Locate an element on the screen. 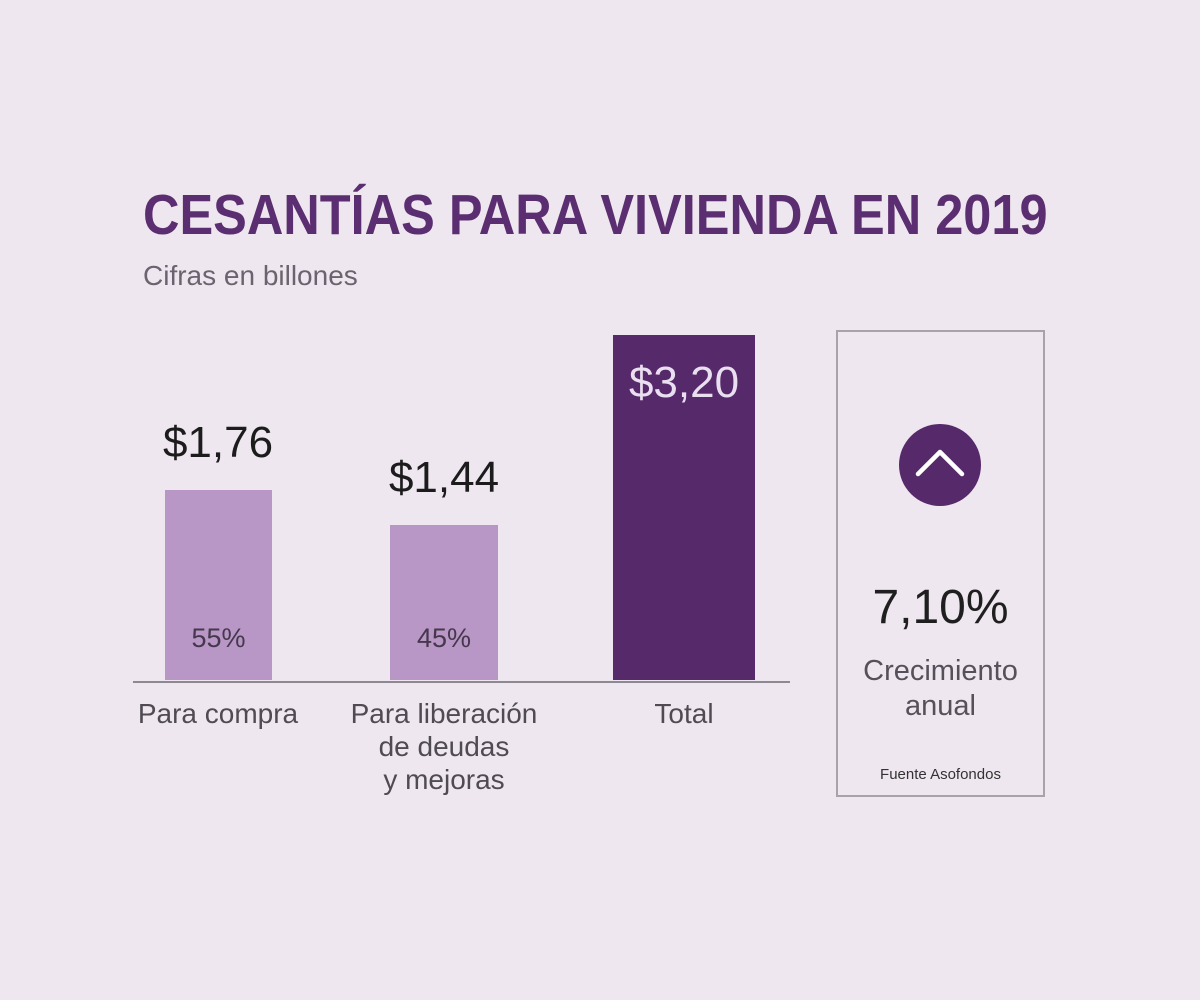 Image resolution: width=1200 pixels, height=1000 pixels. value-label-para-liberacion: $1,44 is located at coordinates (444, 477).